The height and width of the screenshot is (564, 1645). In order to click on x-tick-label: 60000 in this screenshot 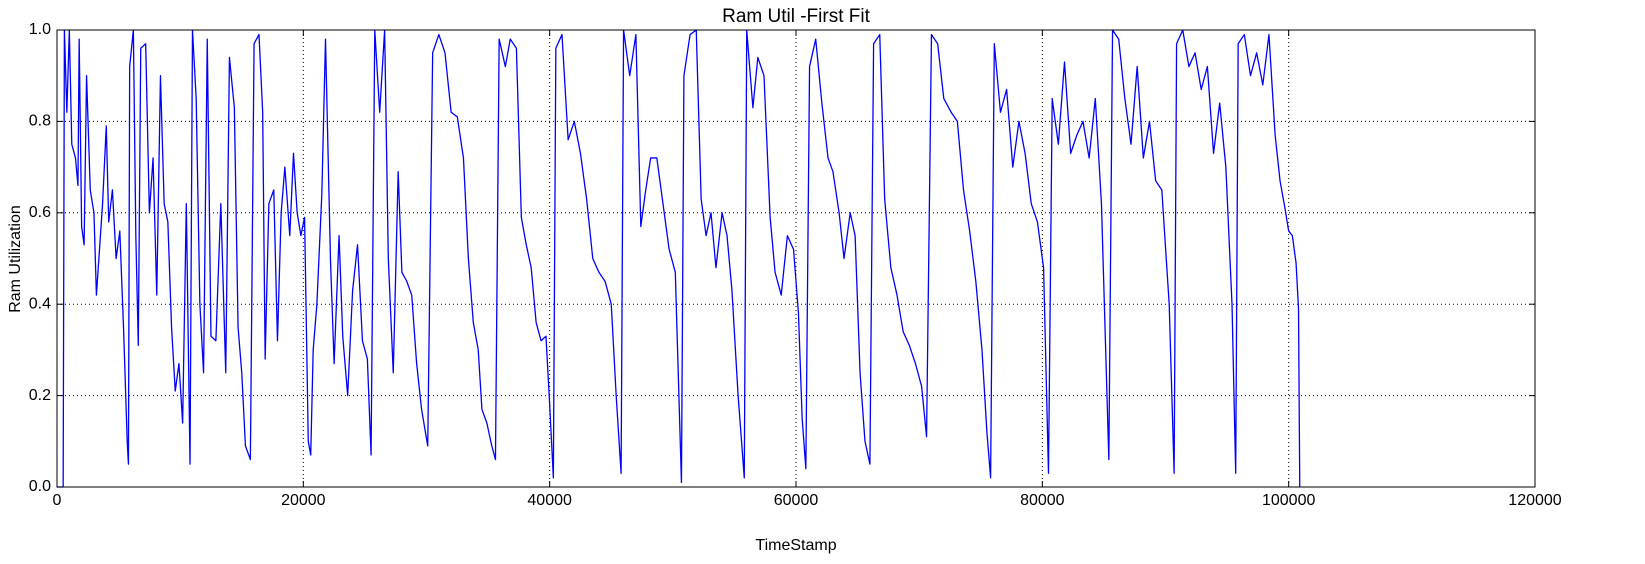, I will do `click(796, 500)`.